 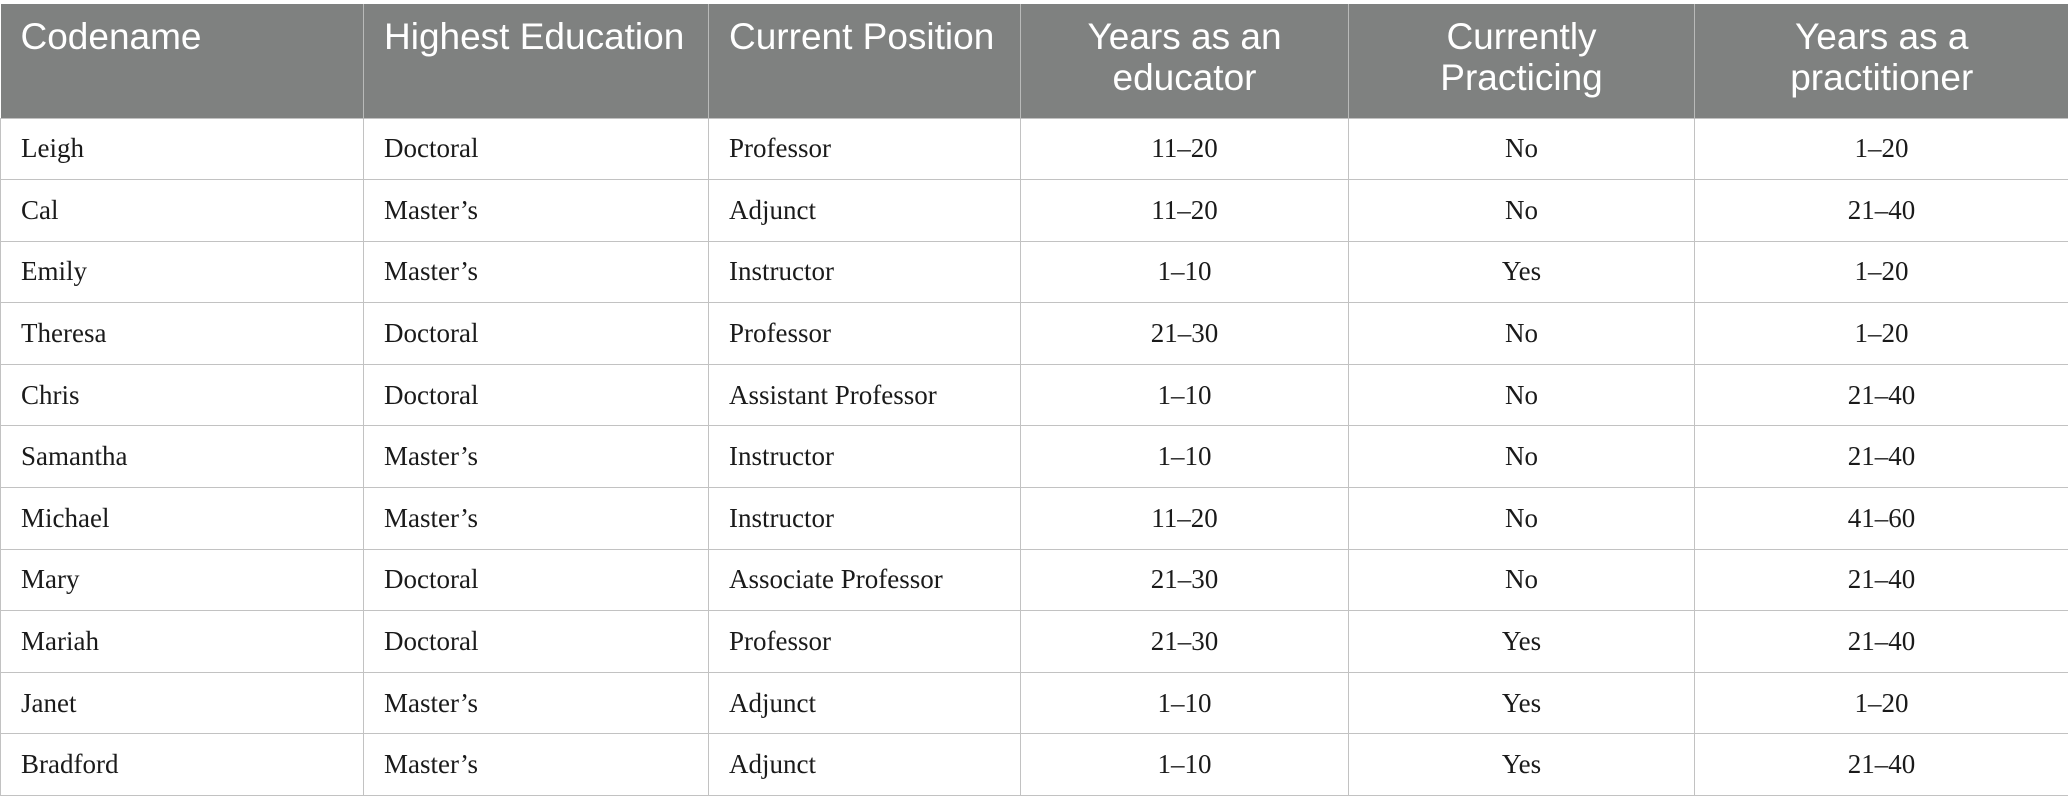 What do you see at coordinates (182, 272) in the screenshot?
I see `codename-cell: Emily` at bounding box center [182, 272].